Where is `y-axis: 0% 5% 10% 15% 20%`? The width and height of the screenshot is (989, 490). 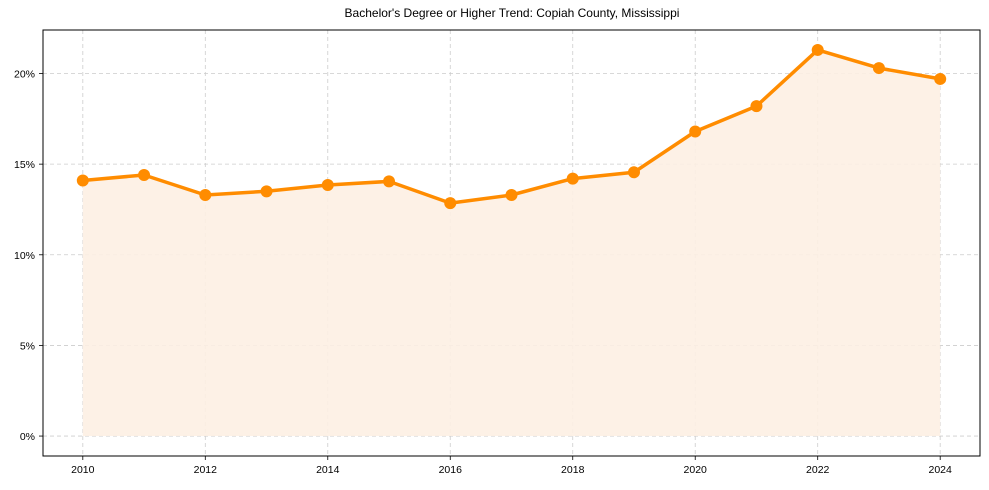
y-axis: 0% 5% 10% 15% 20% is located at coordinates (28, 256).